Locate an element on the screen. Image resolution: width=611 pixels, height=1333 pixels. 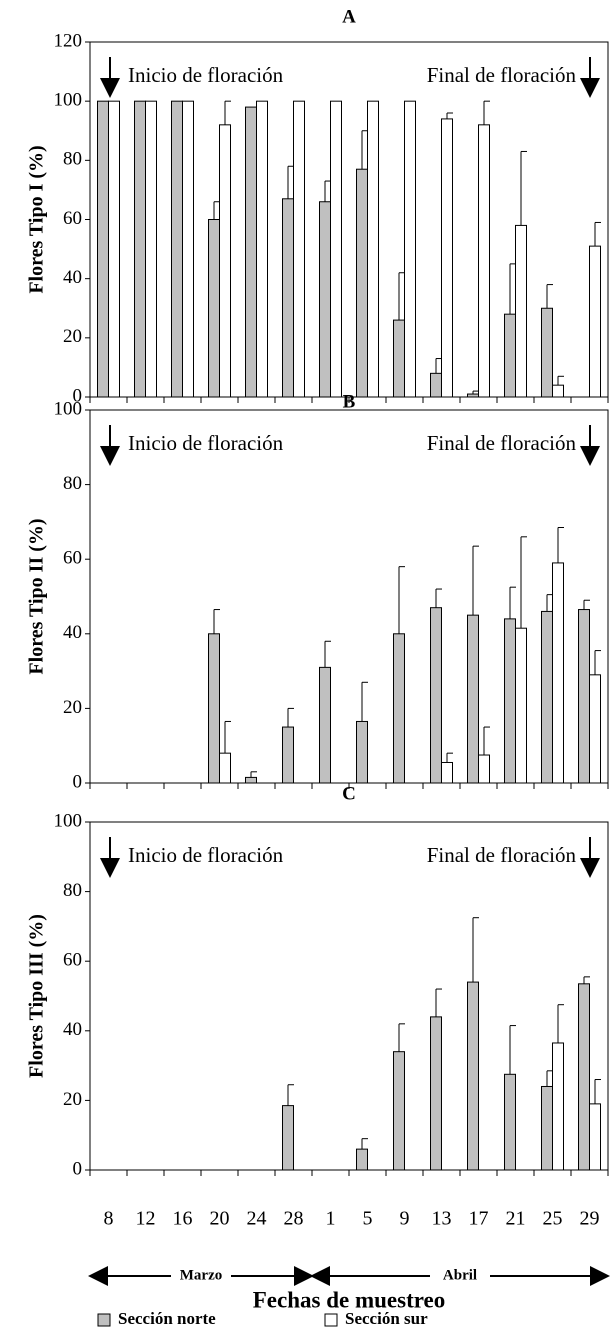
x-tick-label: 17 is located at coordinates (479, 1219).